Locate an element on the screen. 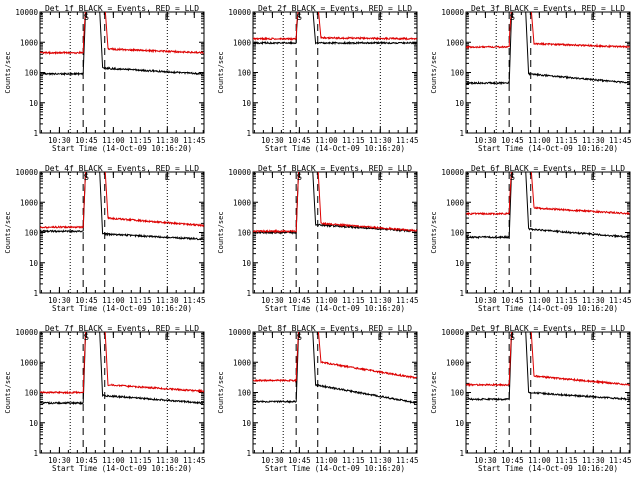 Image resolution: width=640 pixels, height=480 pixels. chart-title: Det 8f BLACK = Events, RED = LLD is located at coordinates (335, 328).